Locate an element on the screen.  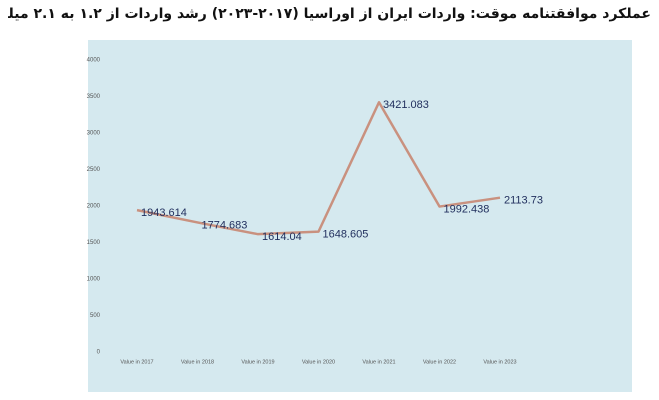
data-label: 1614.04 is located at coordinates (282, 237).